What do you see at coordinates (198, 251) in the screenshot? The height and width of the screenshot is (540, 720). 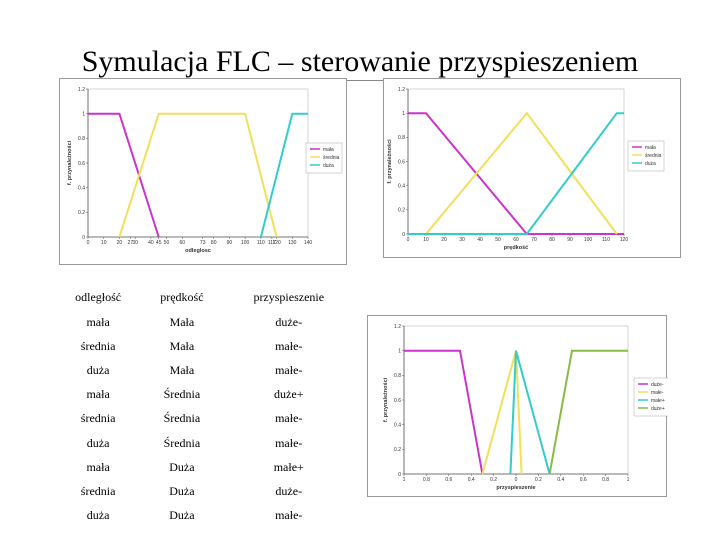 I see `x-axis-label: odleglosc` at bounding box center [198, 251].